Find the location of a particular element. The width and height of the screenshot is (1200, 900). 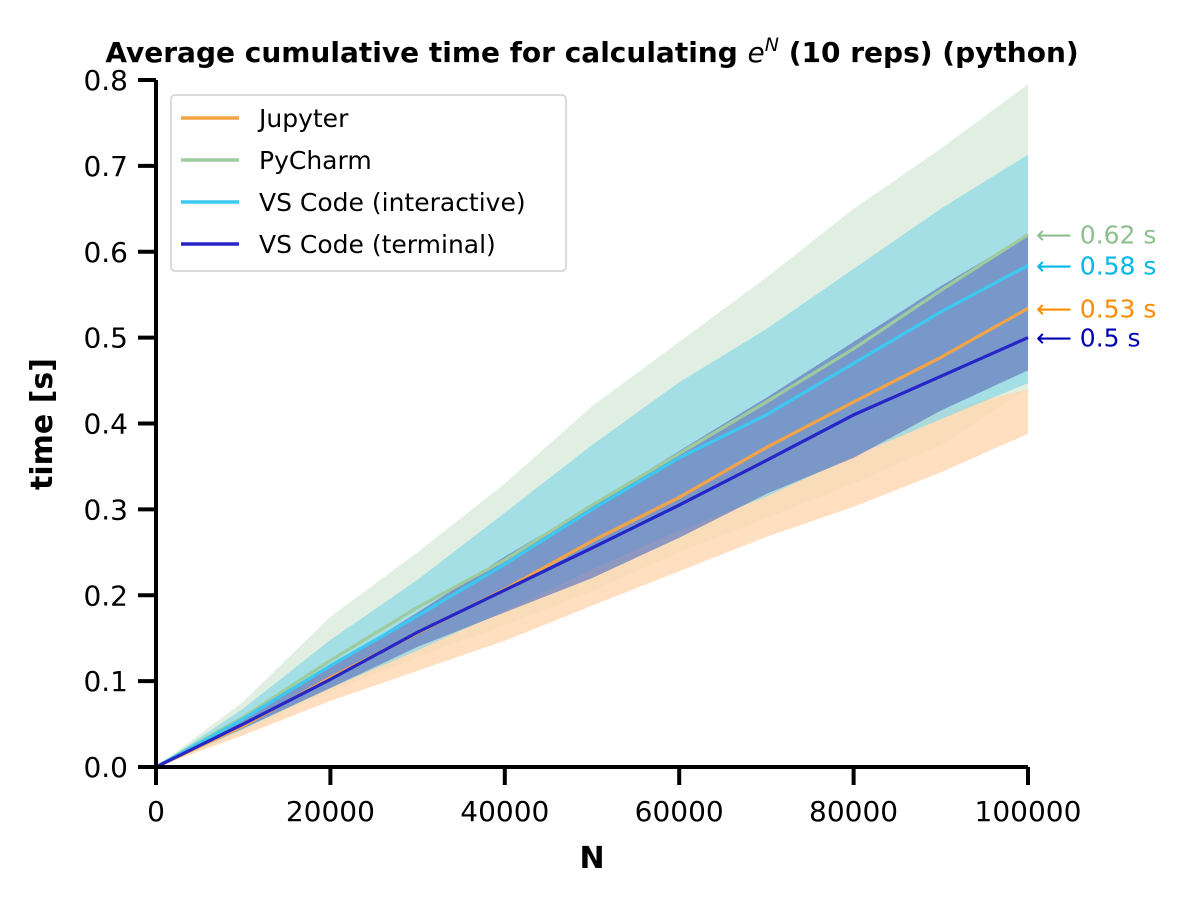

y-tick-label: 0.8 is located at coordinates (105, 80).